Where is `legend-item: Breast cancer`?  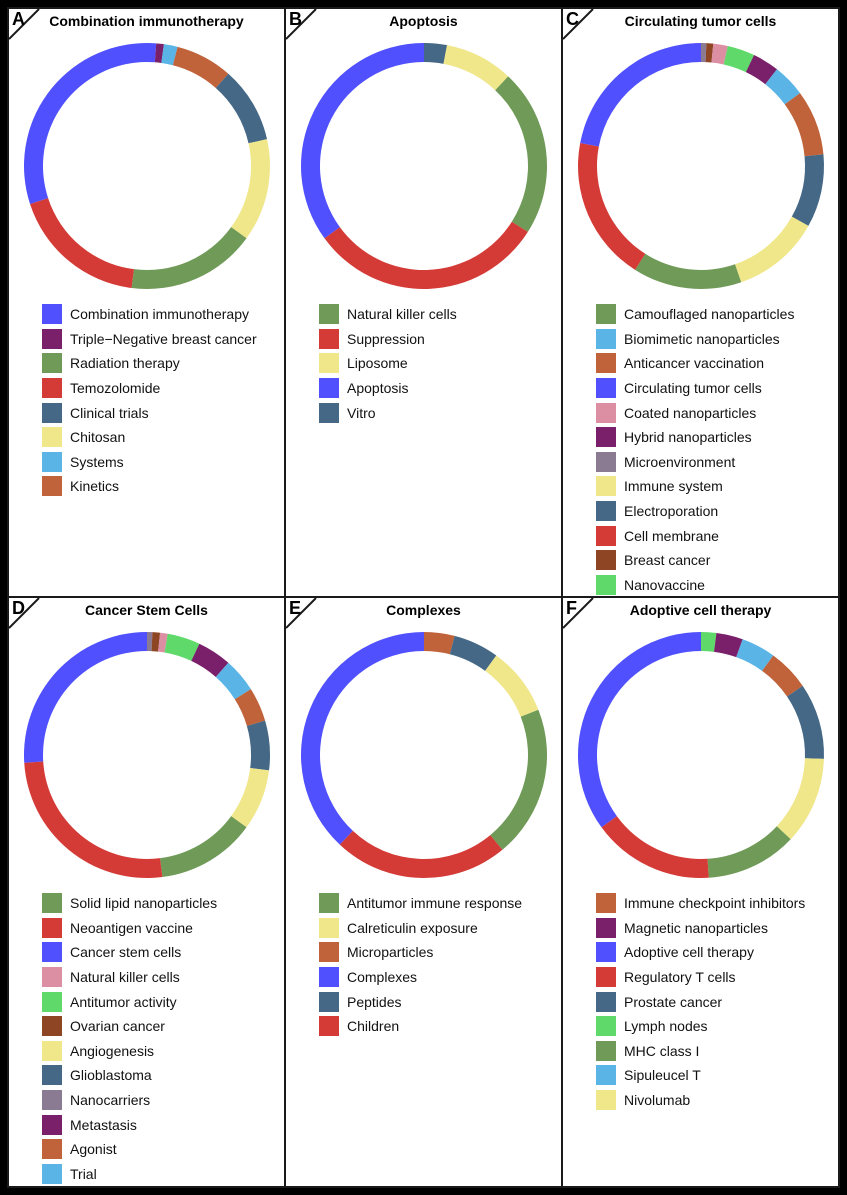
legend-item: Breast cancer is located at coordinates (695, 560).